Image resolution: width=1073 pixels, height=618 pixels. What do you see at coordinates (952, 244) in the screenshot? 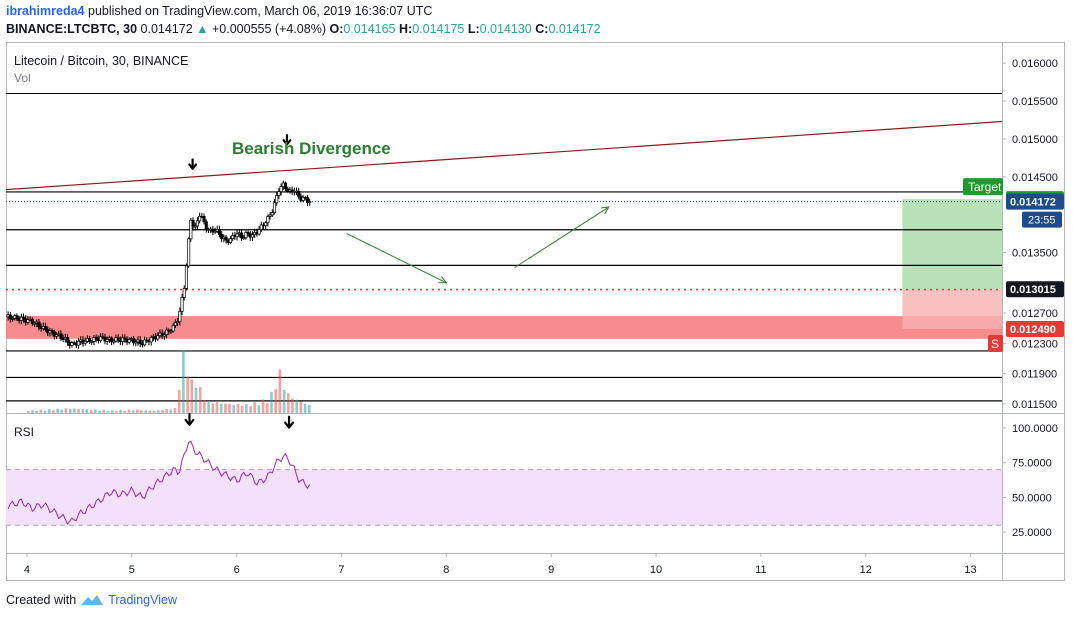
I see `target-zone` at bounding box center [952, 244].